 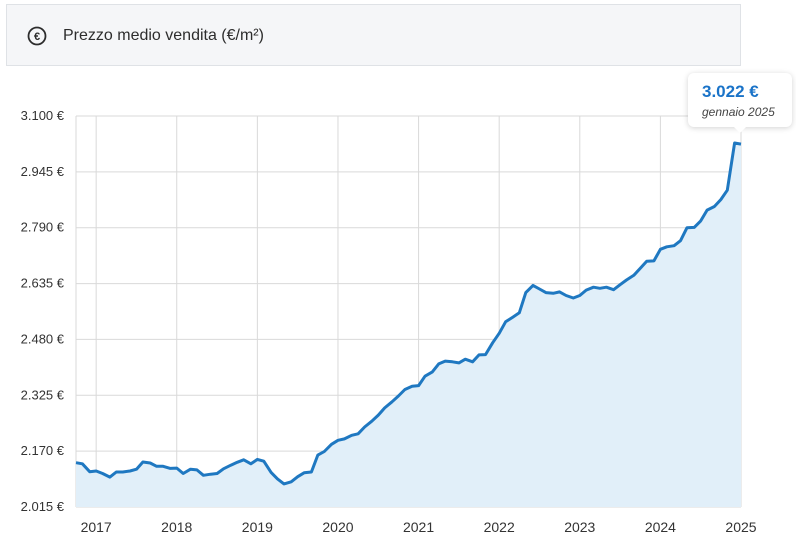 What do you see at coordinates (730, 91) in the screenshot?
I see `tooltip-value: 3.022 €` at bounding box center [730, 91].